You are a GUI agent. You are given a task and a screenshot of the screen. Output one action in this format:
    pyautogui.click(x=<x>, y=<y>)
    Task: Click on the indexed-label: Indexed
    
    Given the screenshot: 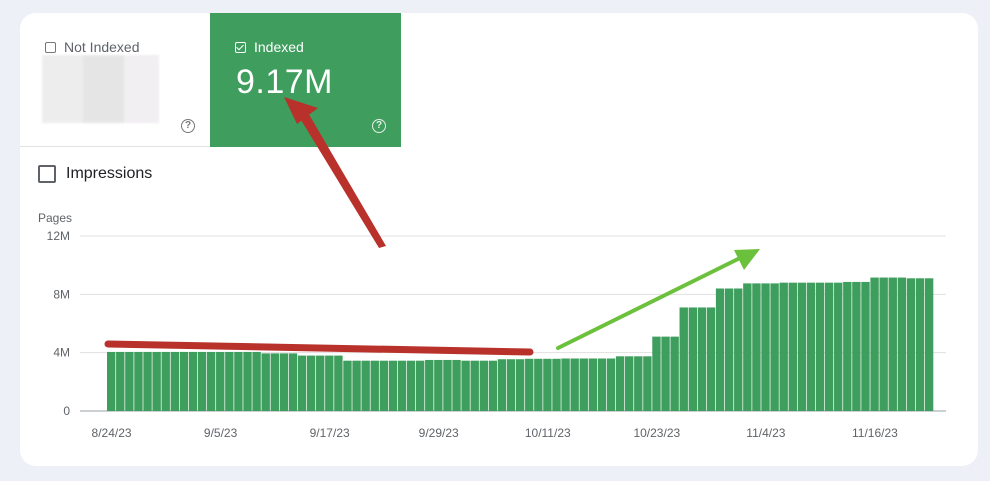 What is the action you would take?
    pyautogui.click(x=279, y=47)
    